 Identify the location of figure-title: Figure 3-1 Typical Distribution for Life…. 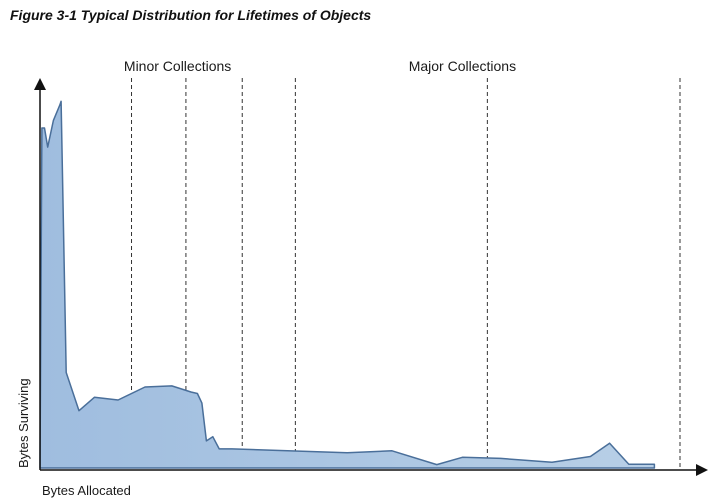
(191, 15).